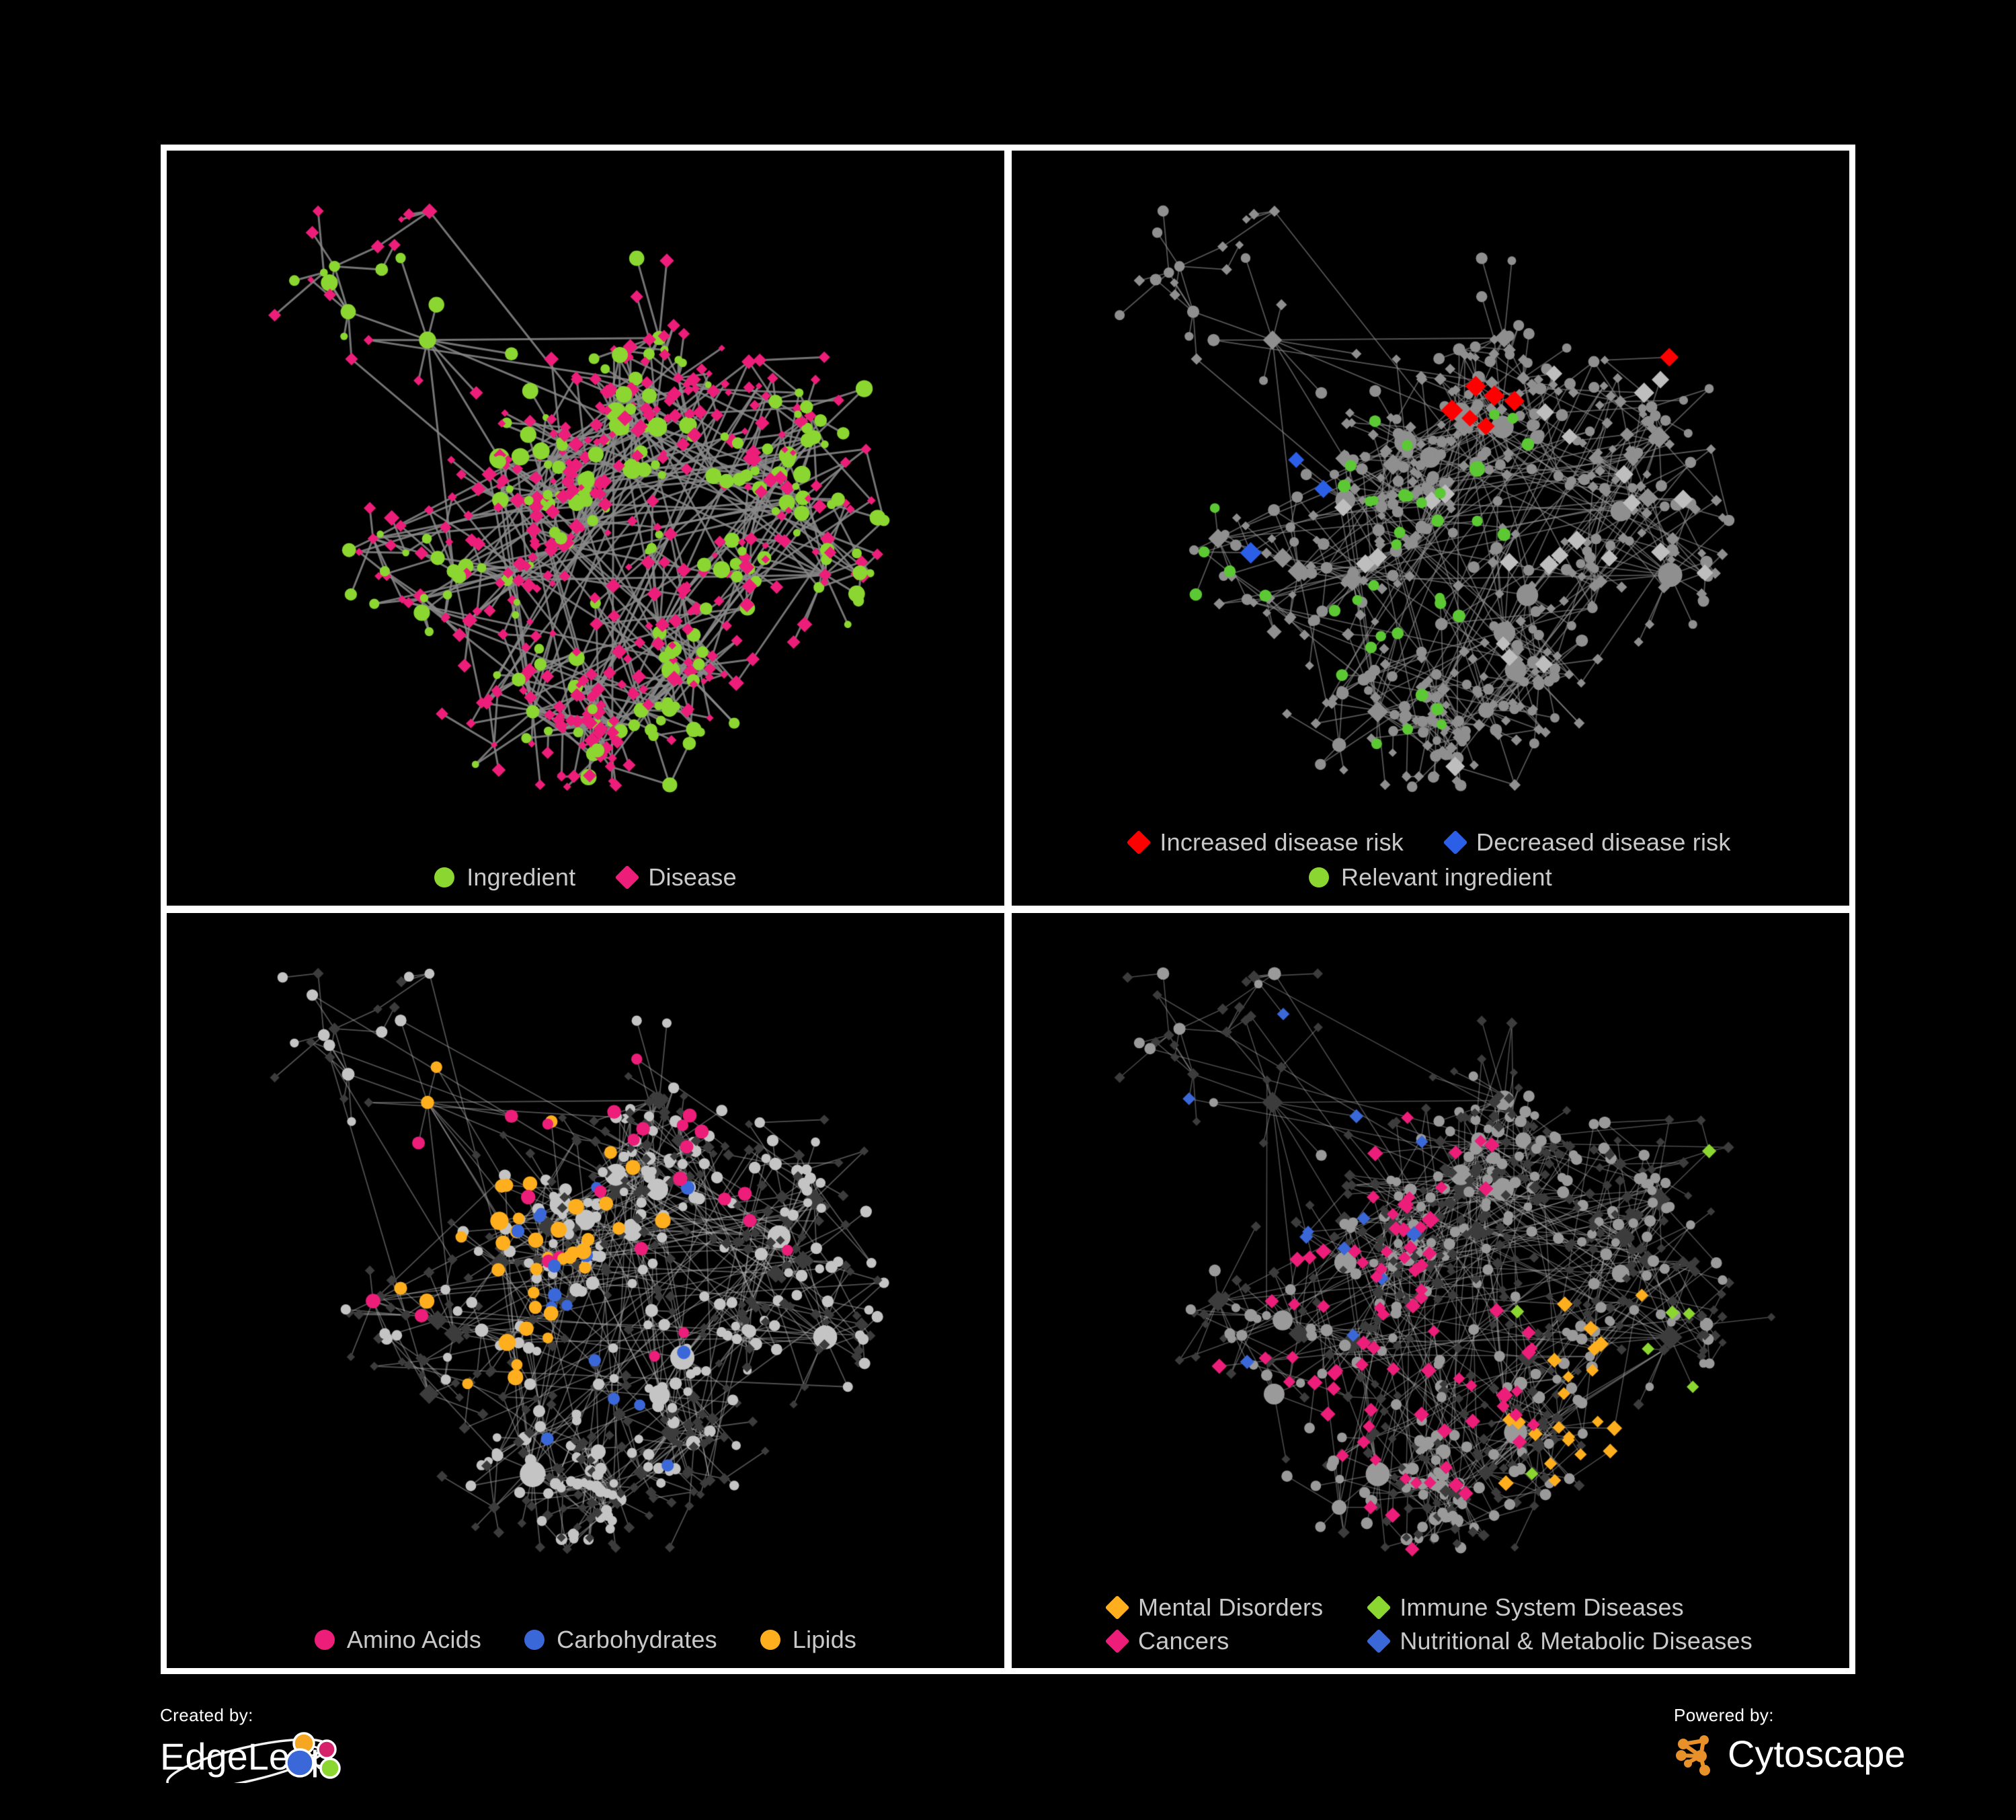 This screenshot has height=1820, width=2016. I want to click on cytoscape-logo: Cytoscape, so click(1790, 1754).